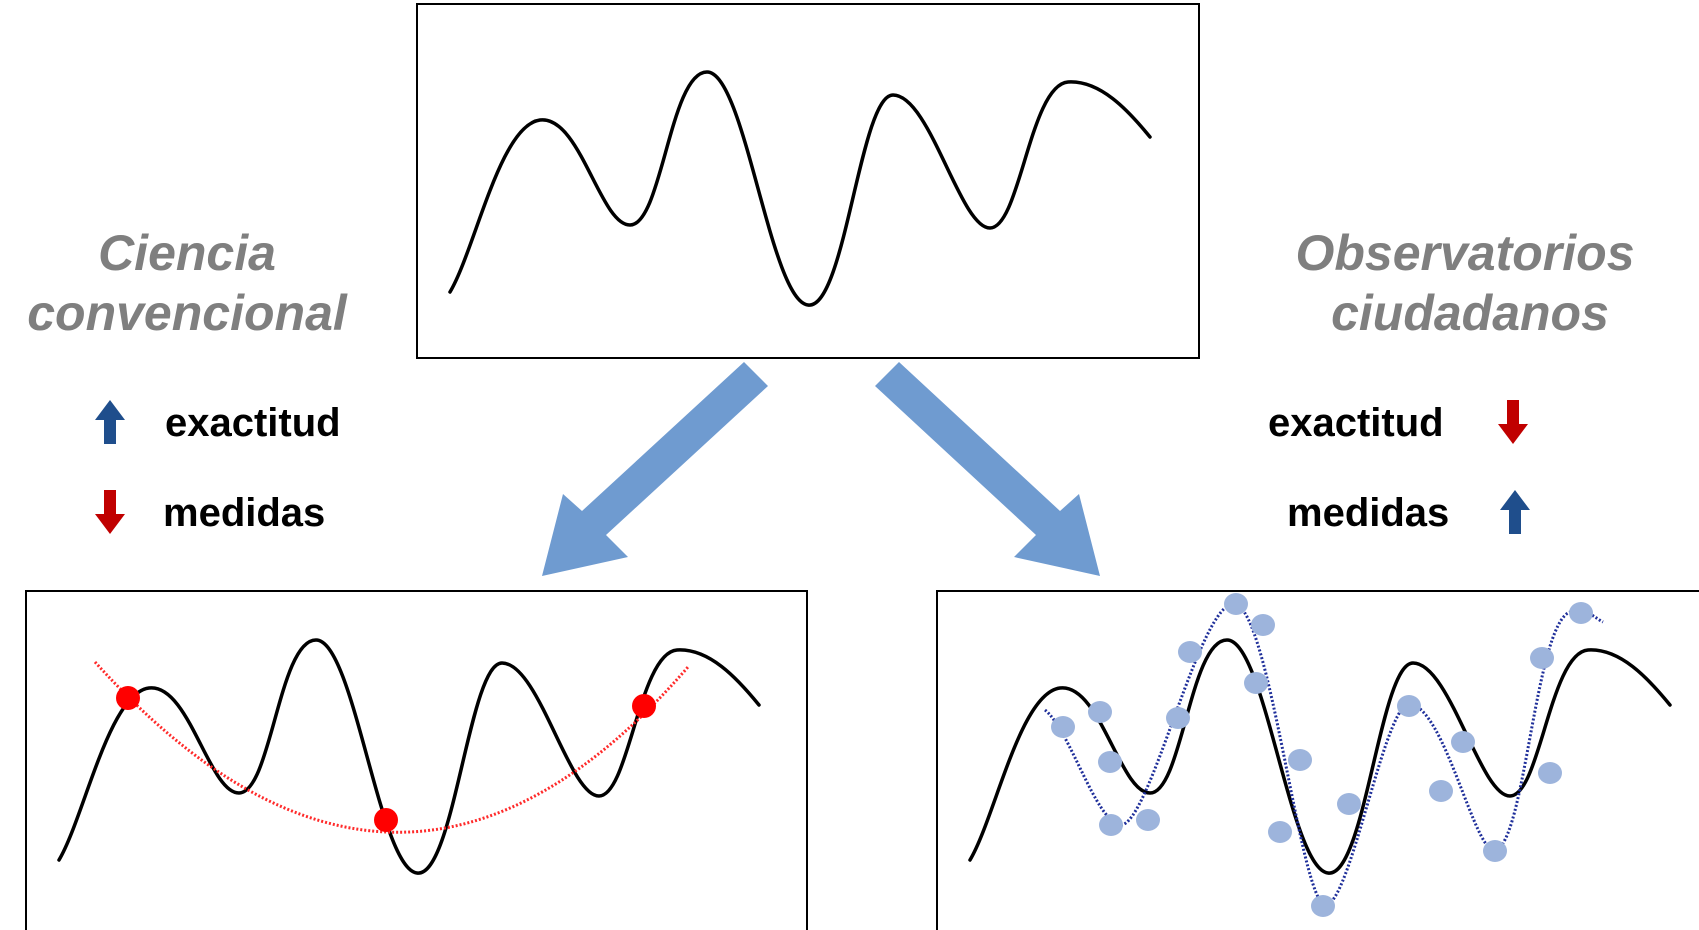  What do you see at coordinates (110, 512) in the screenshot?
I see `measurements-down-icon` at bounding box center [110, 512].